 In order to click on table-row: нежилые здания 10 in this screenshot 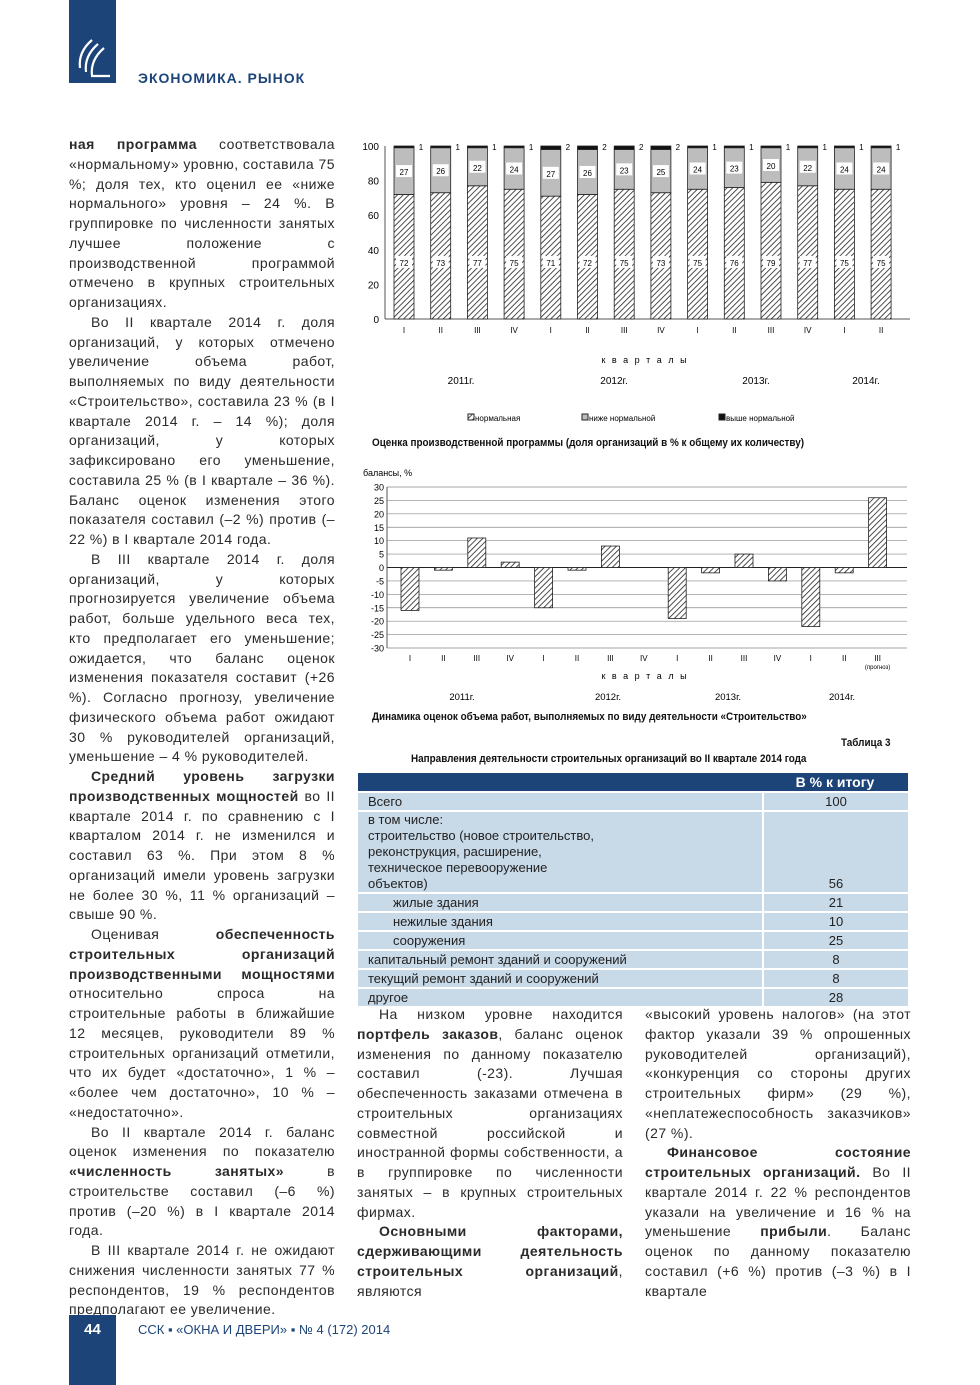, I will do `click(633, 921)`.